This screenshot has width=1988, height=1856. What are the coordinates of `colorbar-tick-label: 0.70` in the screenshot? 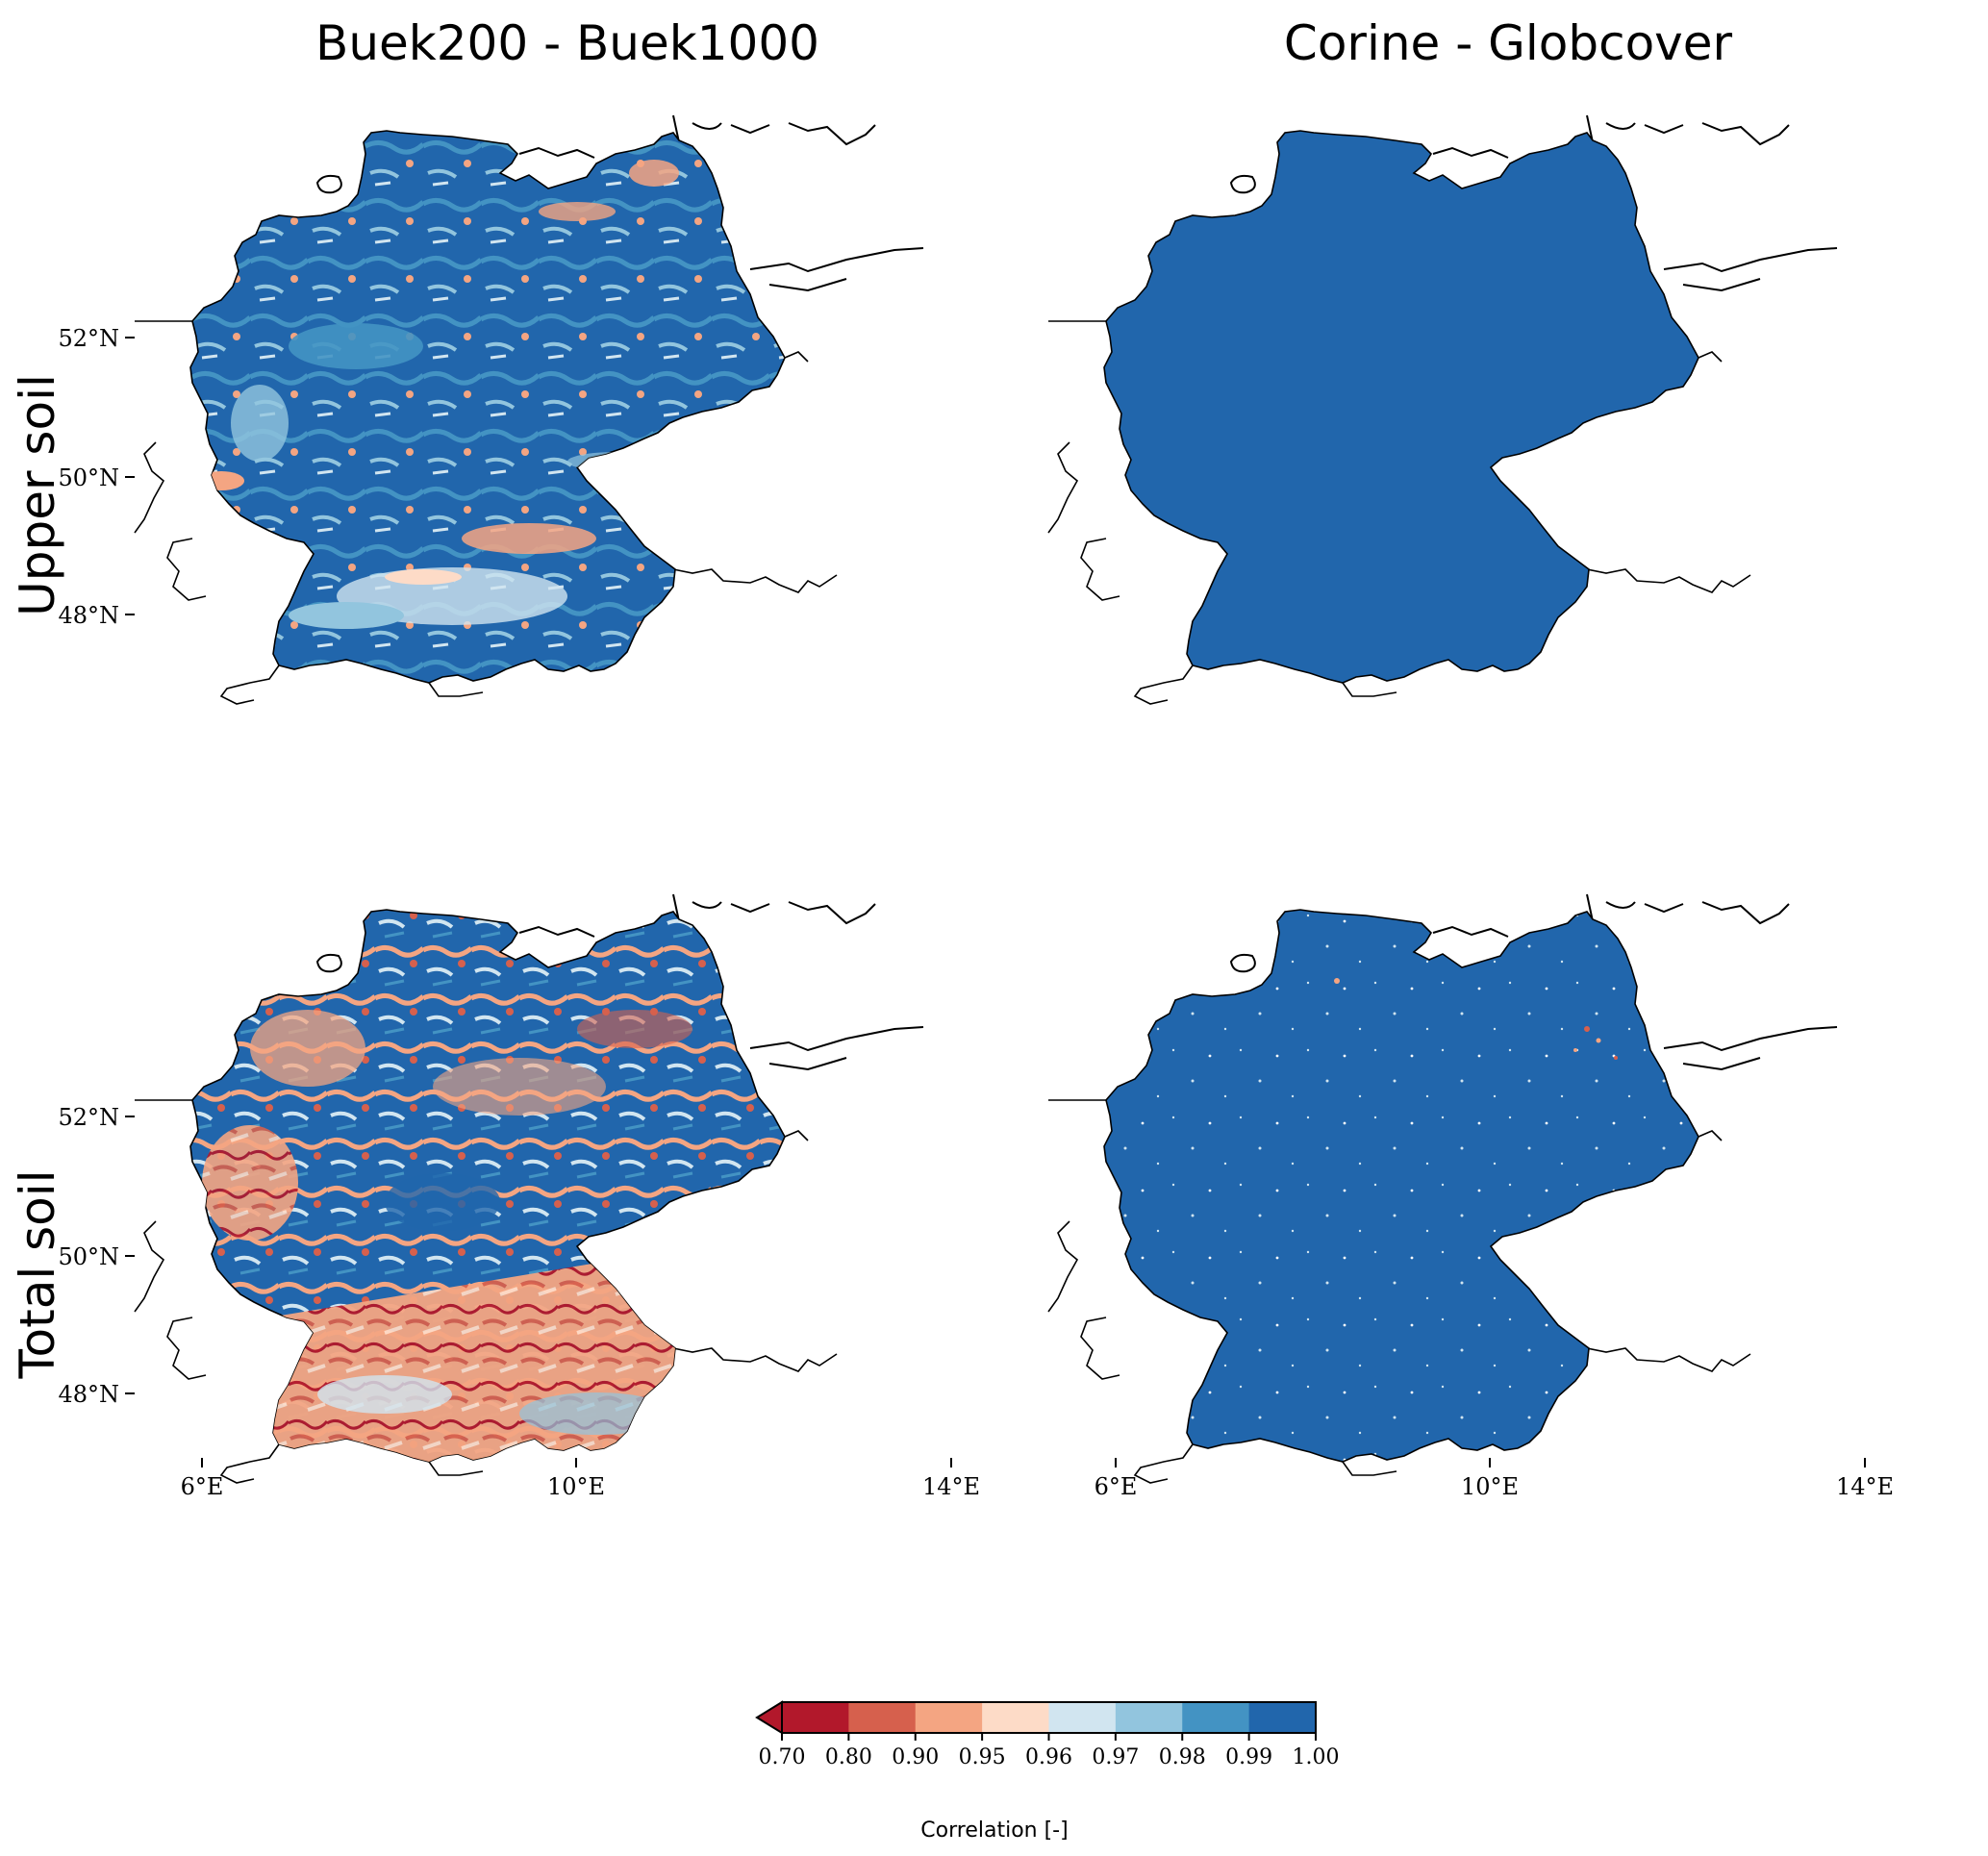 It's located at (782, 1757).